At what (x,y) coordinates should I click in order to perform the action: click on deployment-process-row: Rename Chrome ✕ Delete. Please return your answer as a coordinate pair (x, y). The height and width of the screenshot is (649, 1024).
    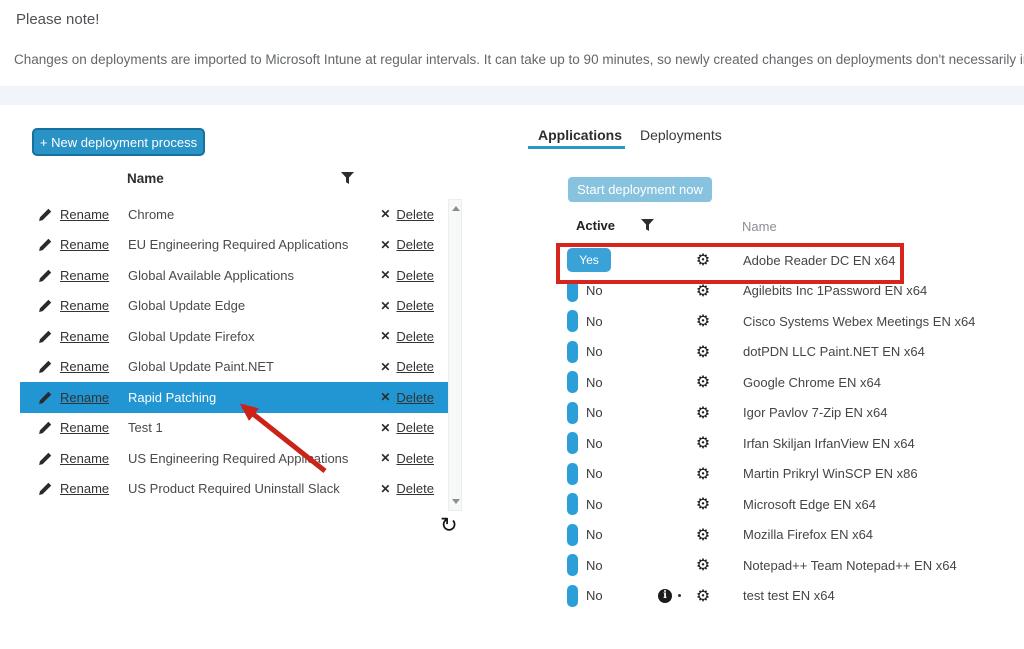
    Looking at the image, I should click on (235, 214).